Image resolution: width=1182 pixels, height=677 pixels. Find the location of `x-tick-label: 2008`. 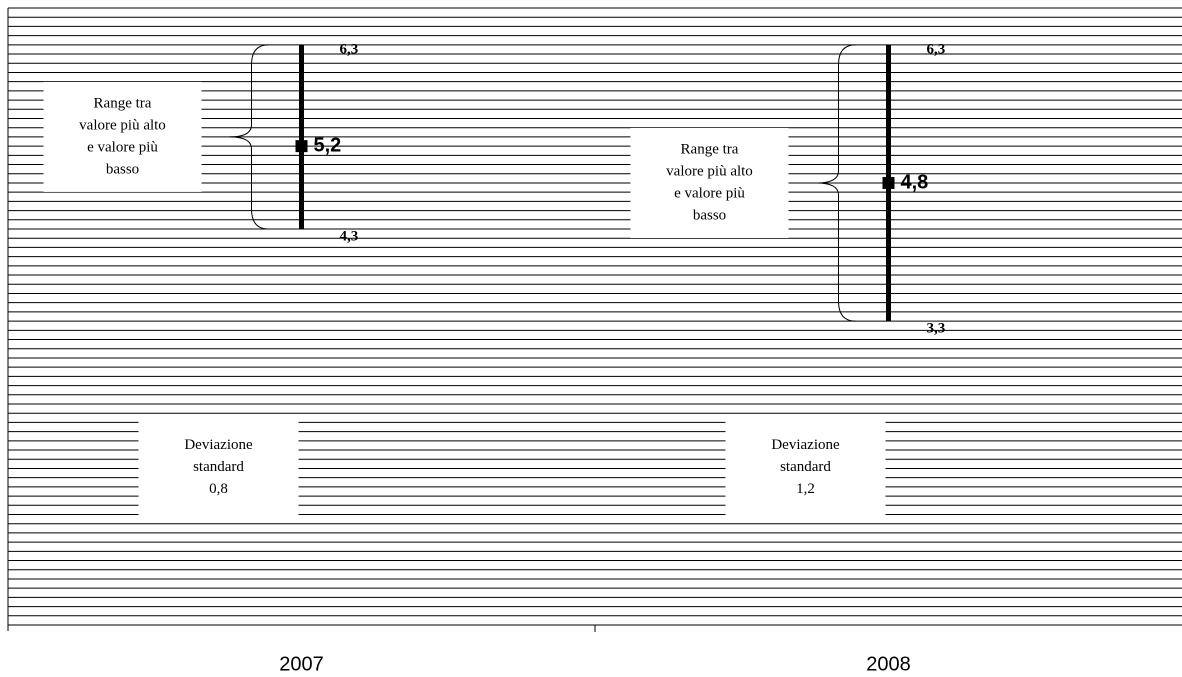

x-tick-label: 2008 is located at coordinates (888, 664).